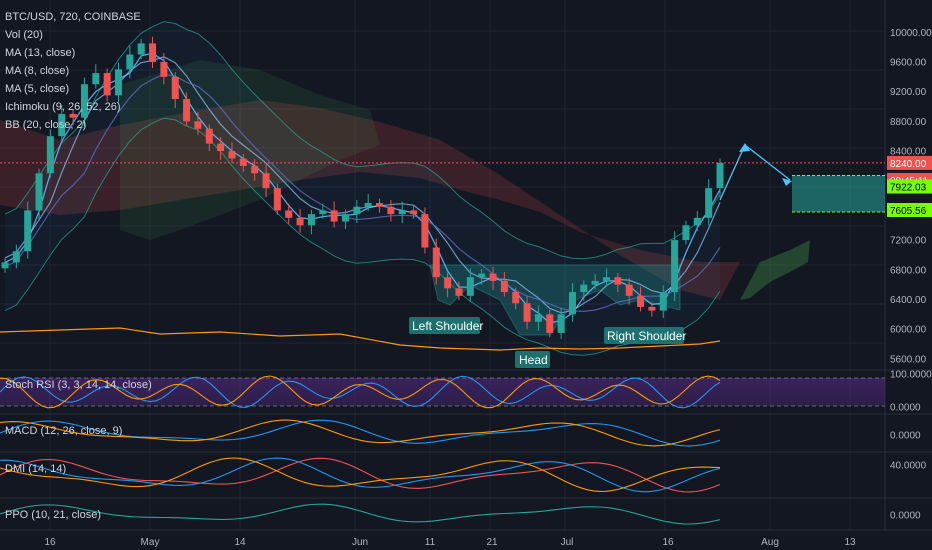  Describe the element at coordinates (838, 193) in the screenshot. I see `target-zone` at that location.